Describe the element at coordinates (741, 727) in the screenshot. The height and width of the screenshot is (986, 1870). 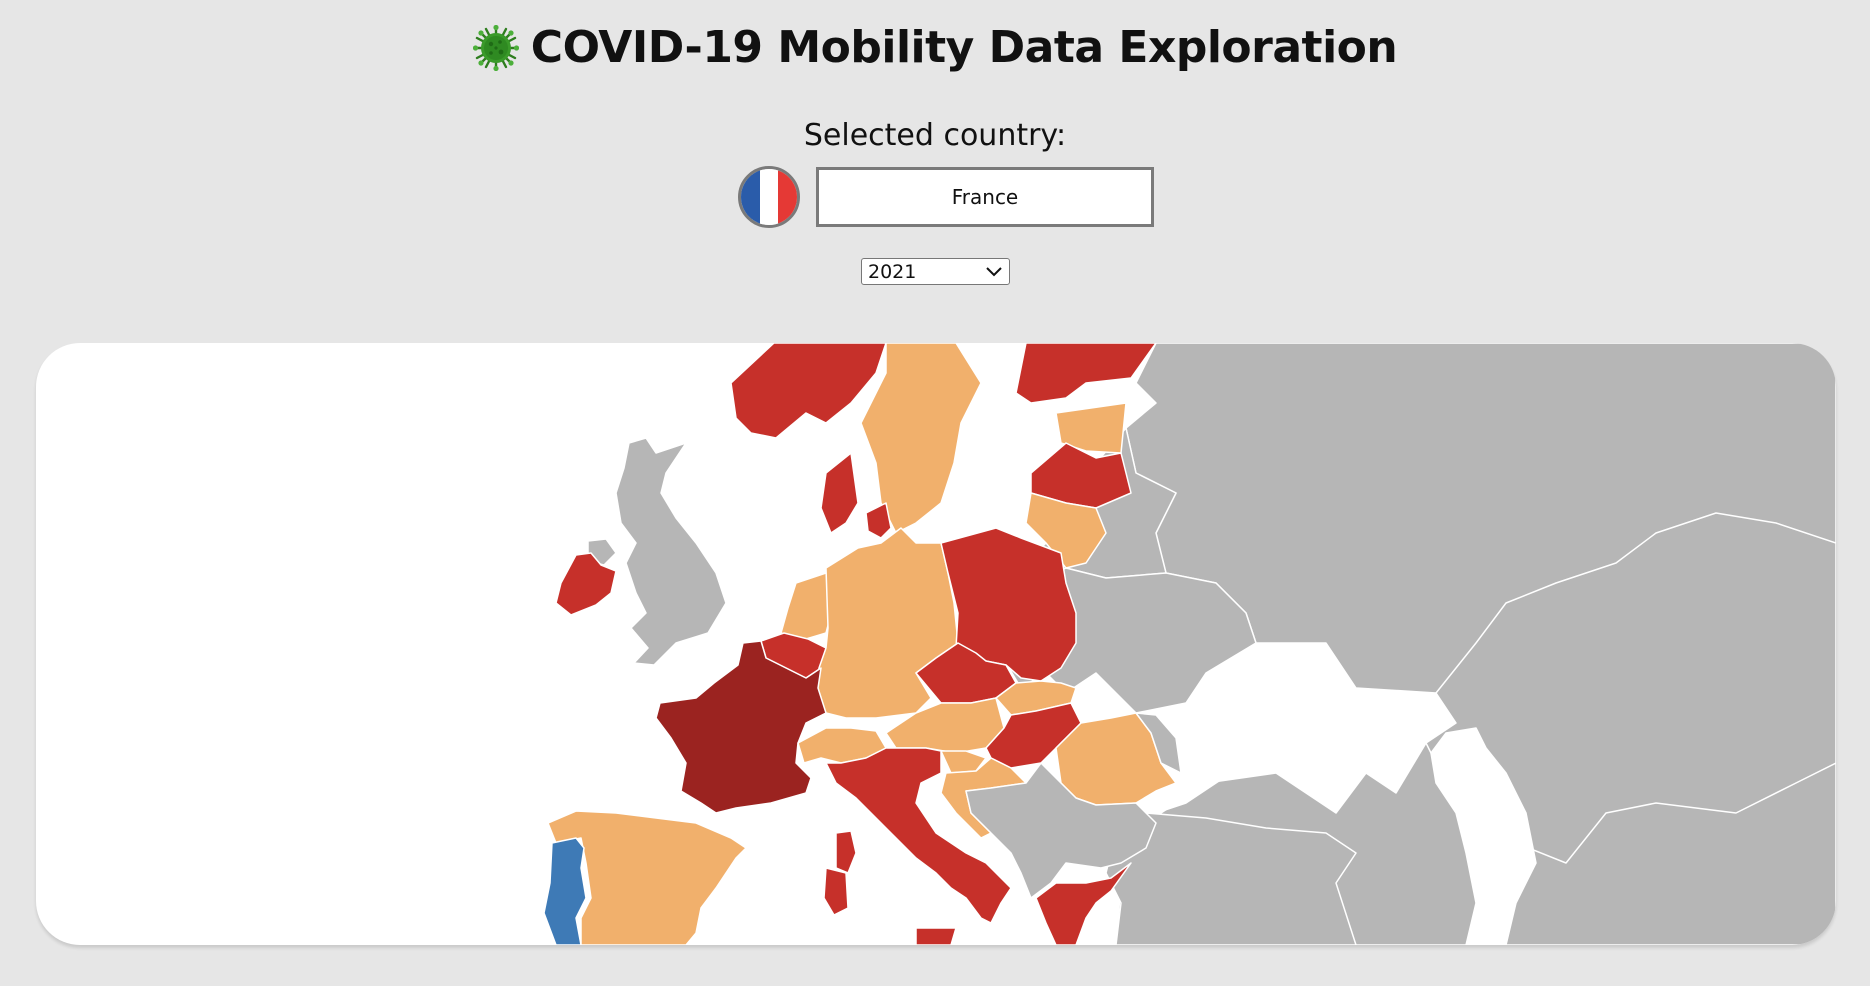
I see `region-france` at that location.